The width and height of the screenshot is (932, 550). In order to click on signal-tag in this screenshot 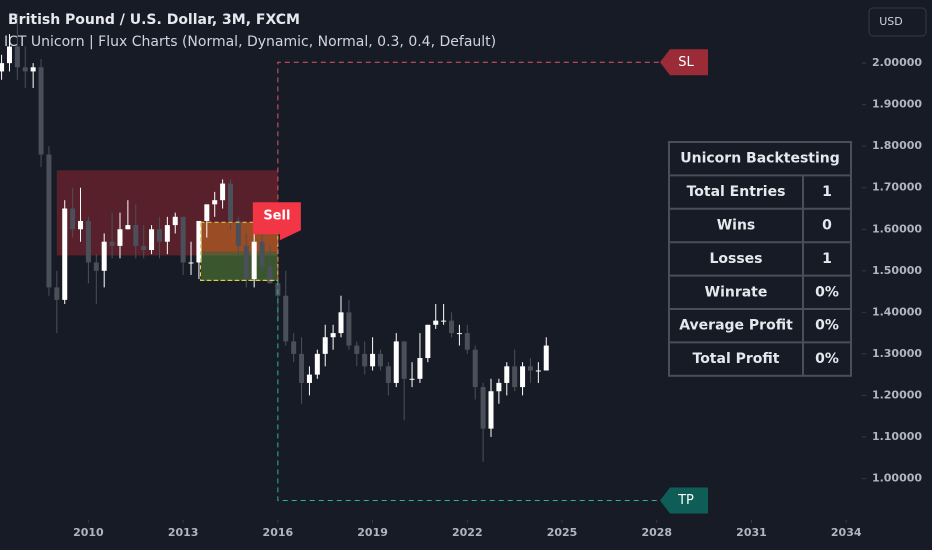, I will do `click(276, 221)`.